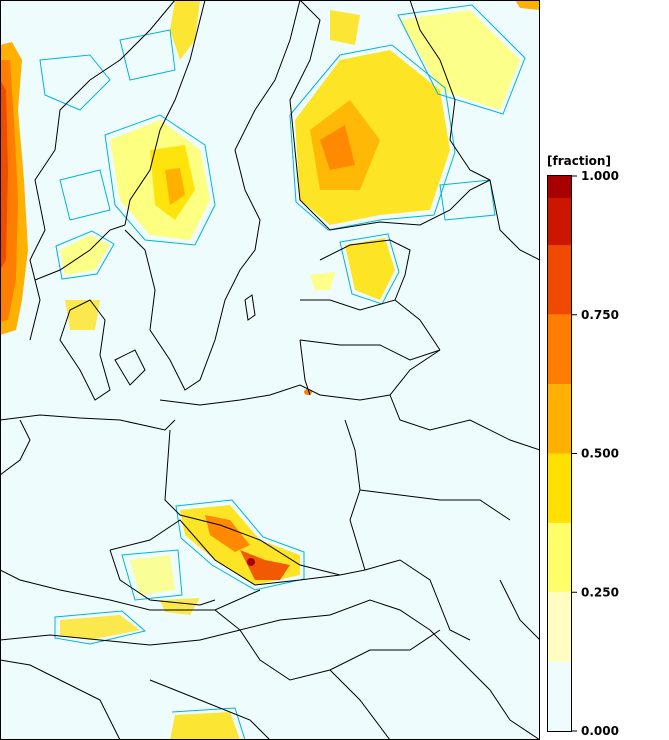 The height and width of the screenshot is (740, 669). I want to click on legend-tick-label: 1.000, so click(600, 176).